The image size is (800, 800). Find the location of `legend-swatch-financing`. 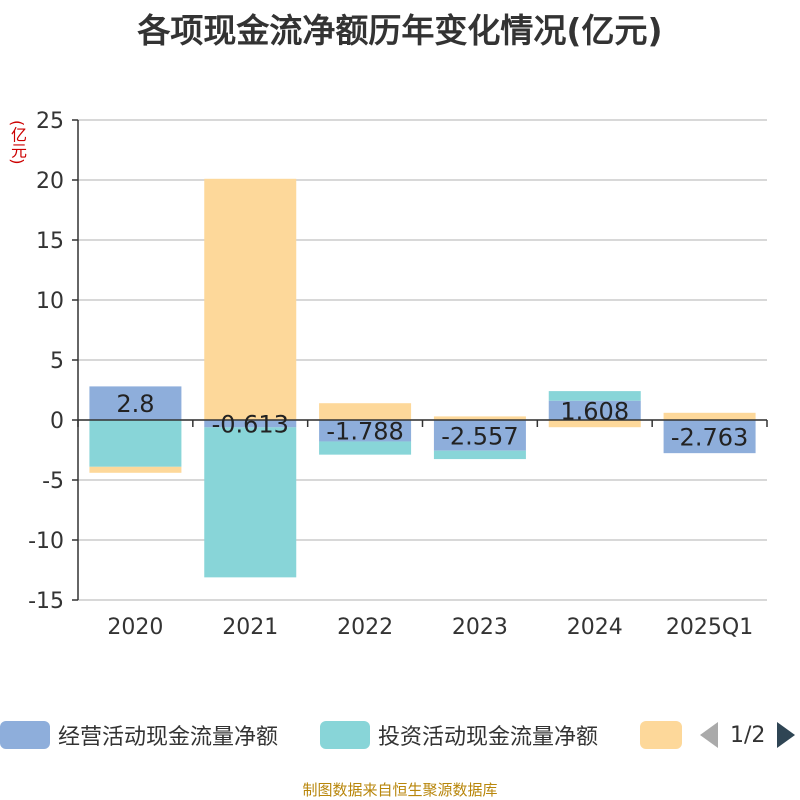

legend-swatch-financing is located at coordinates (661, 735).